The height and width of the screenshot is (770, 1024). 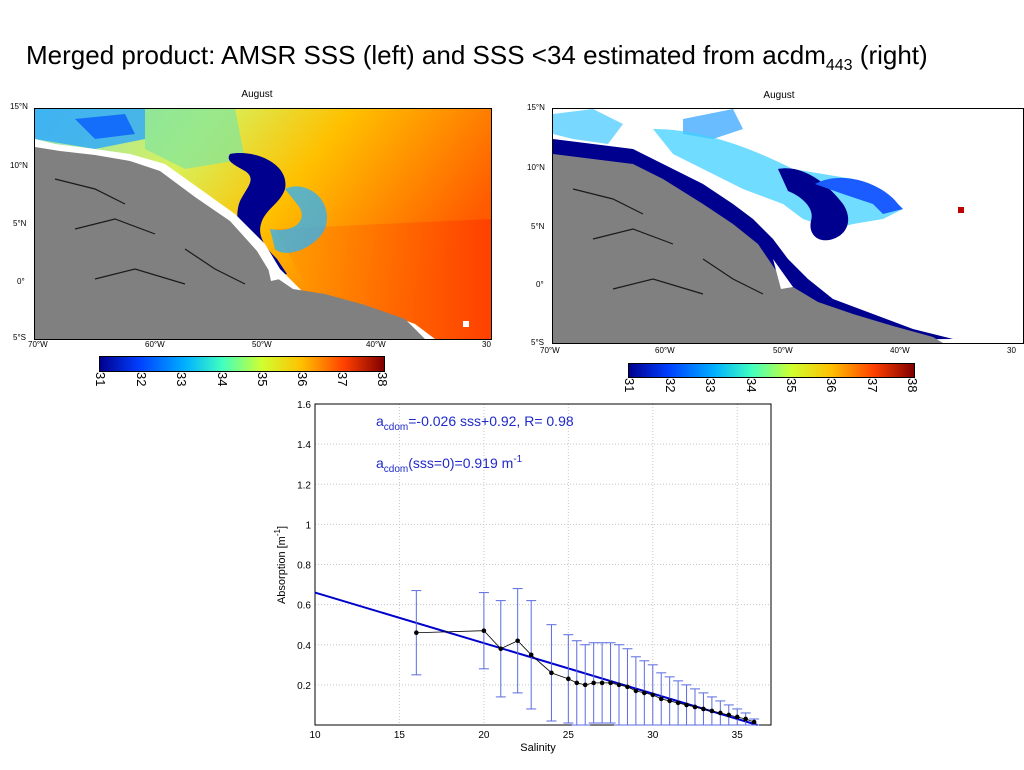 I want to click on left-cbar-33: 33, so click(x=181, y=379).